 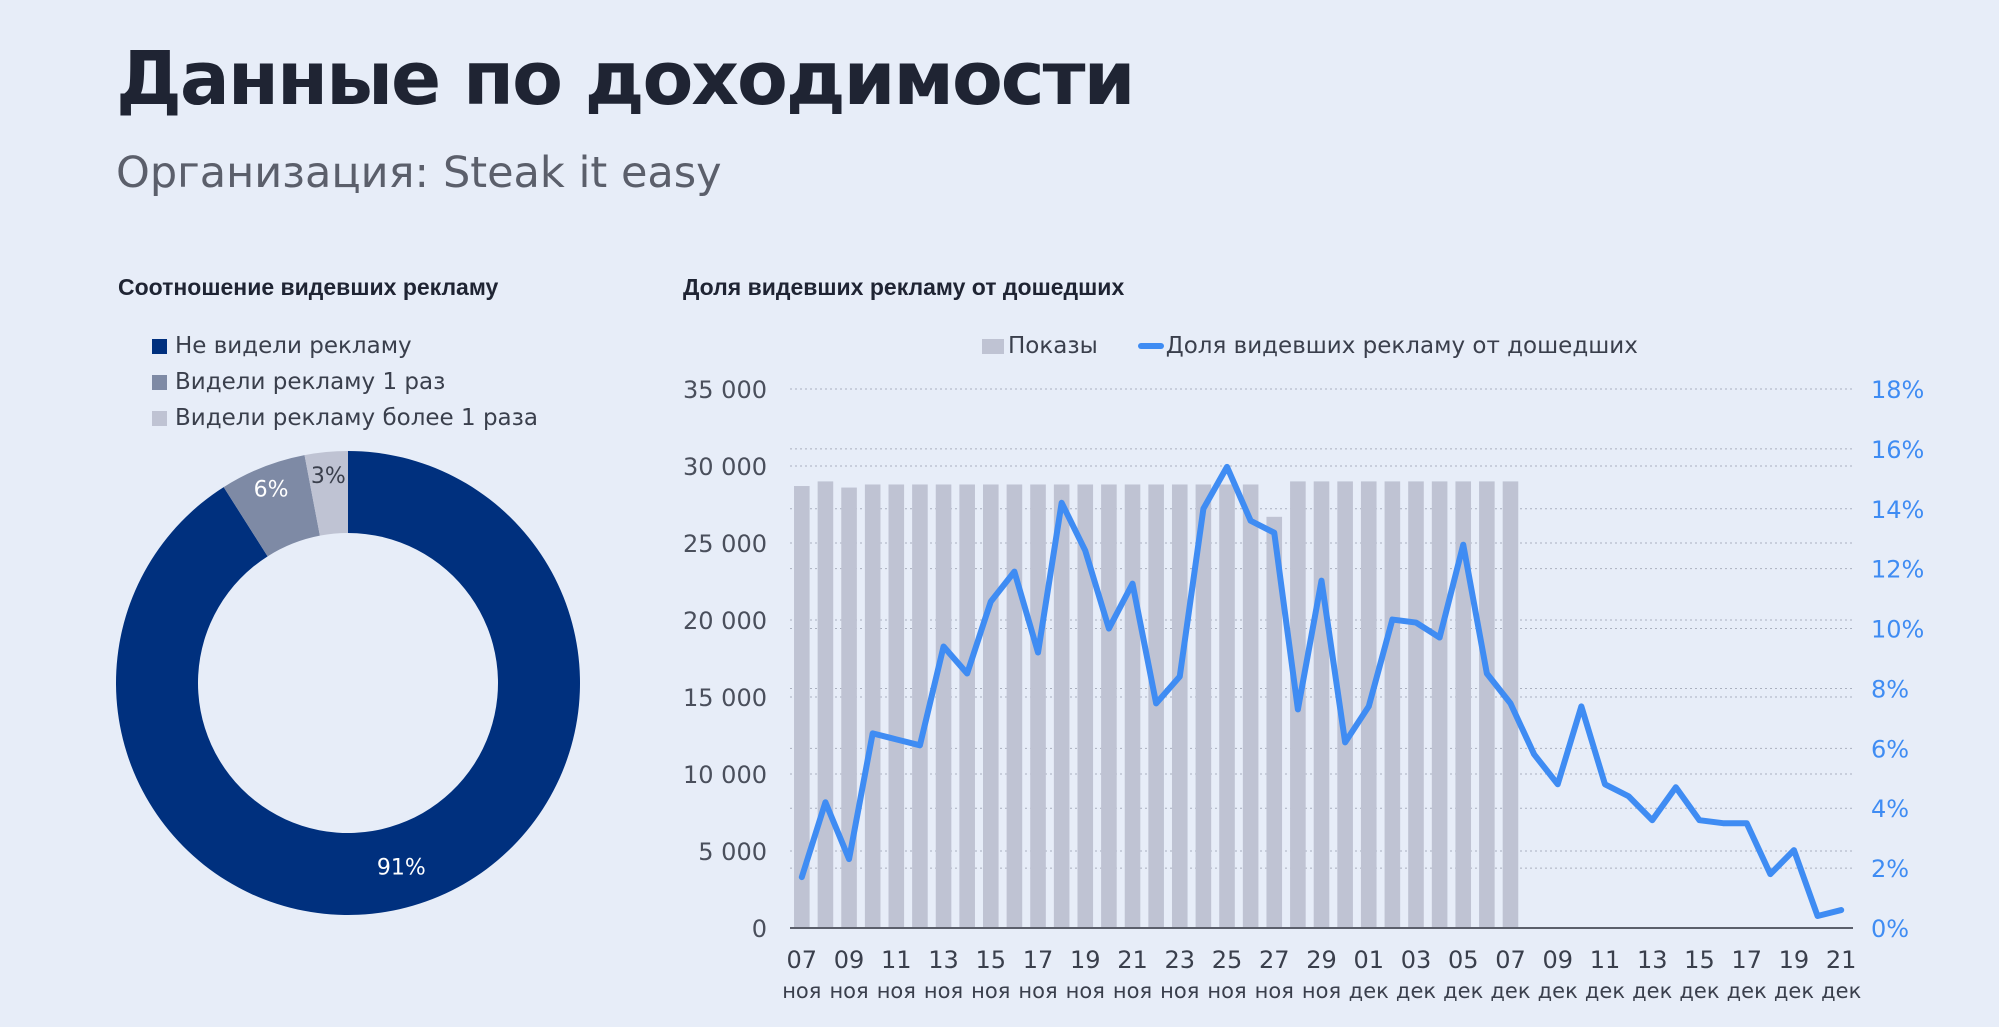 I want to click on combo-chart-legend: Показы Доля видевших рекламу от дошедших, so click(x=1310, y=346).